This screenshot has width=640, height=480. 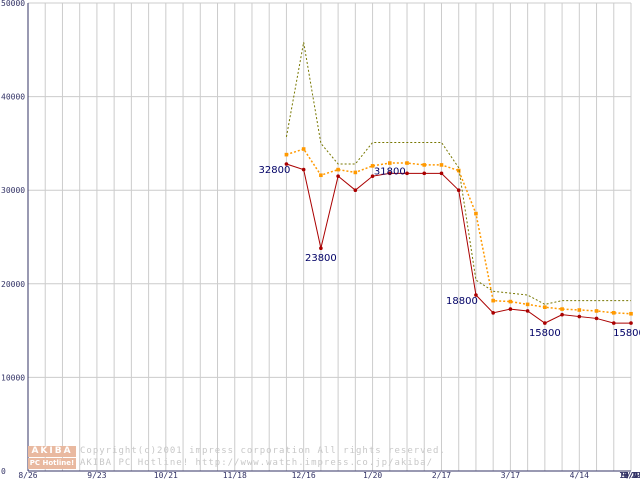 I want to click on x-tick-label: 5/12, so click(x=630, y=475).